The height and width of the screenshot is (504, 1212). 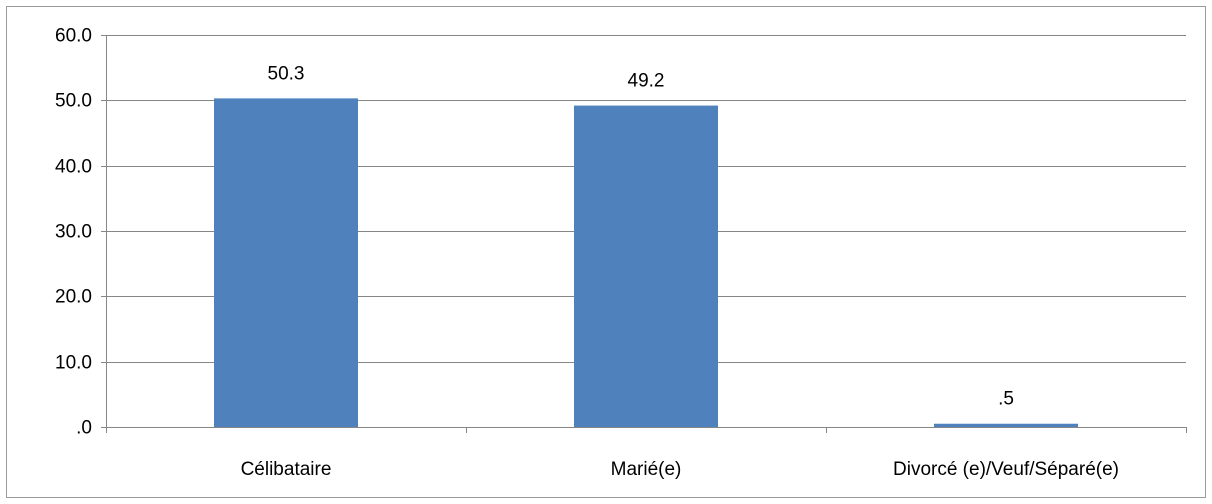 I want to click on y-tick-label: 20.0, so click(x=73, y=297).